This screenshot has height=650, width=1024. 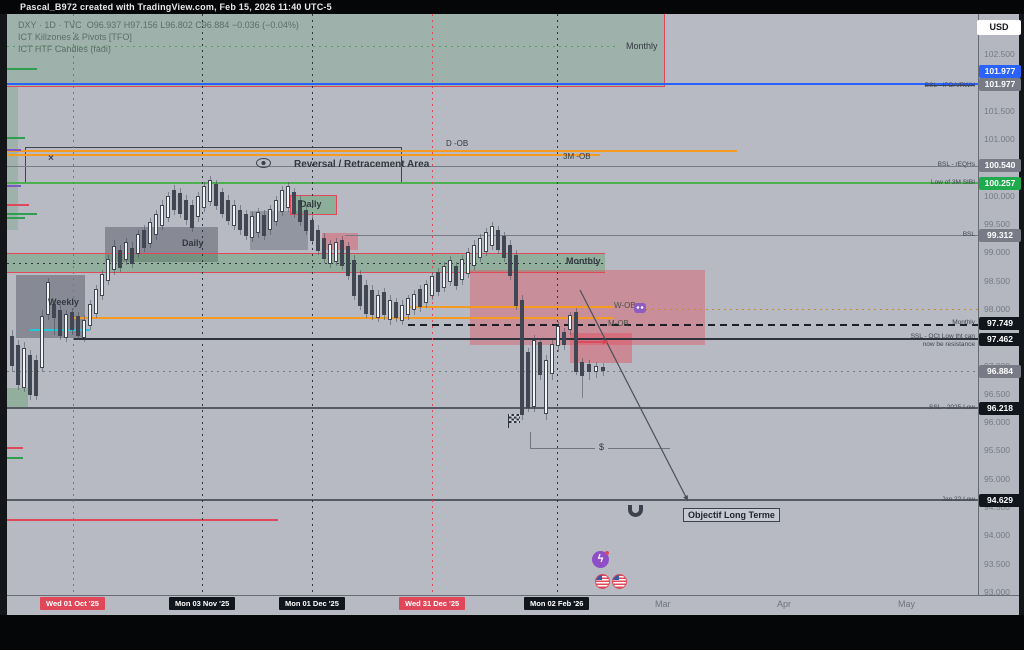 I want to click on price-tick-label: 101.000, so click(x=999, y=139).